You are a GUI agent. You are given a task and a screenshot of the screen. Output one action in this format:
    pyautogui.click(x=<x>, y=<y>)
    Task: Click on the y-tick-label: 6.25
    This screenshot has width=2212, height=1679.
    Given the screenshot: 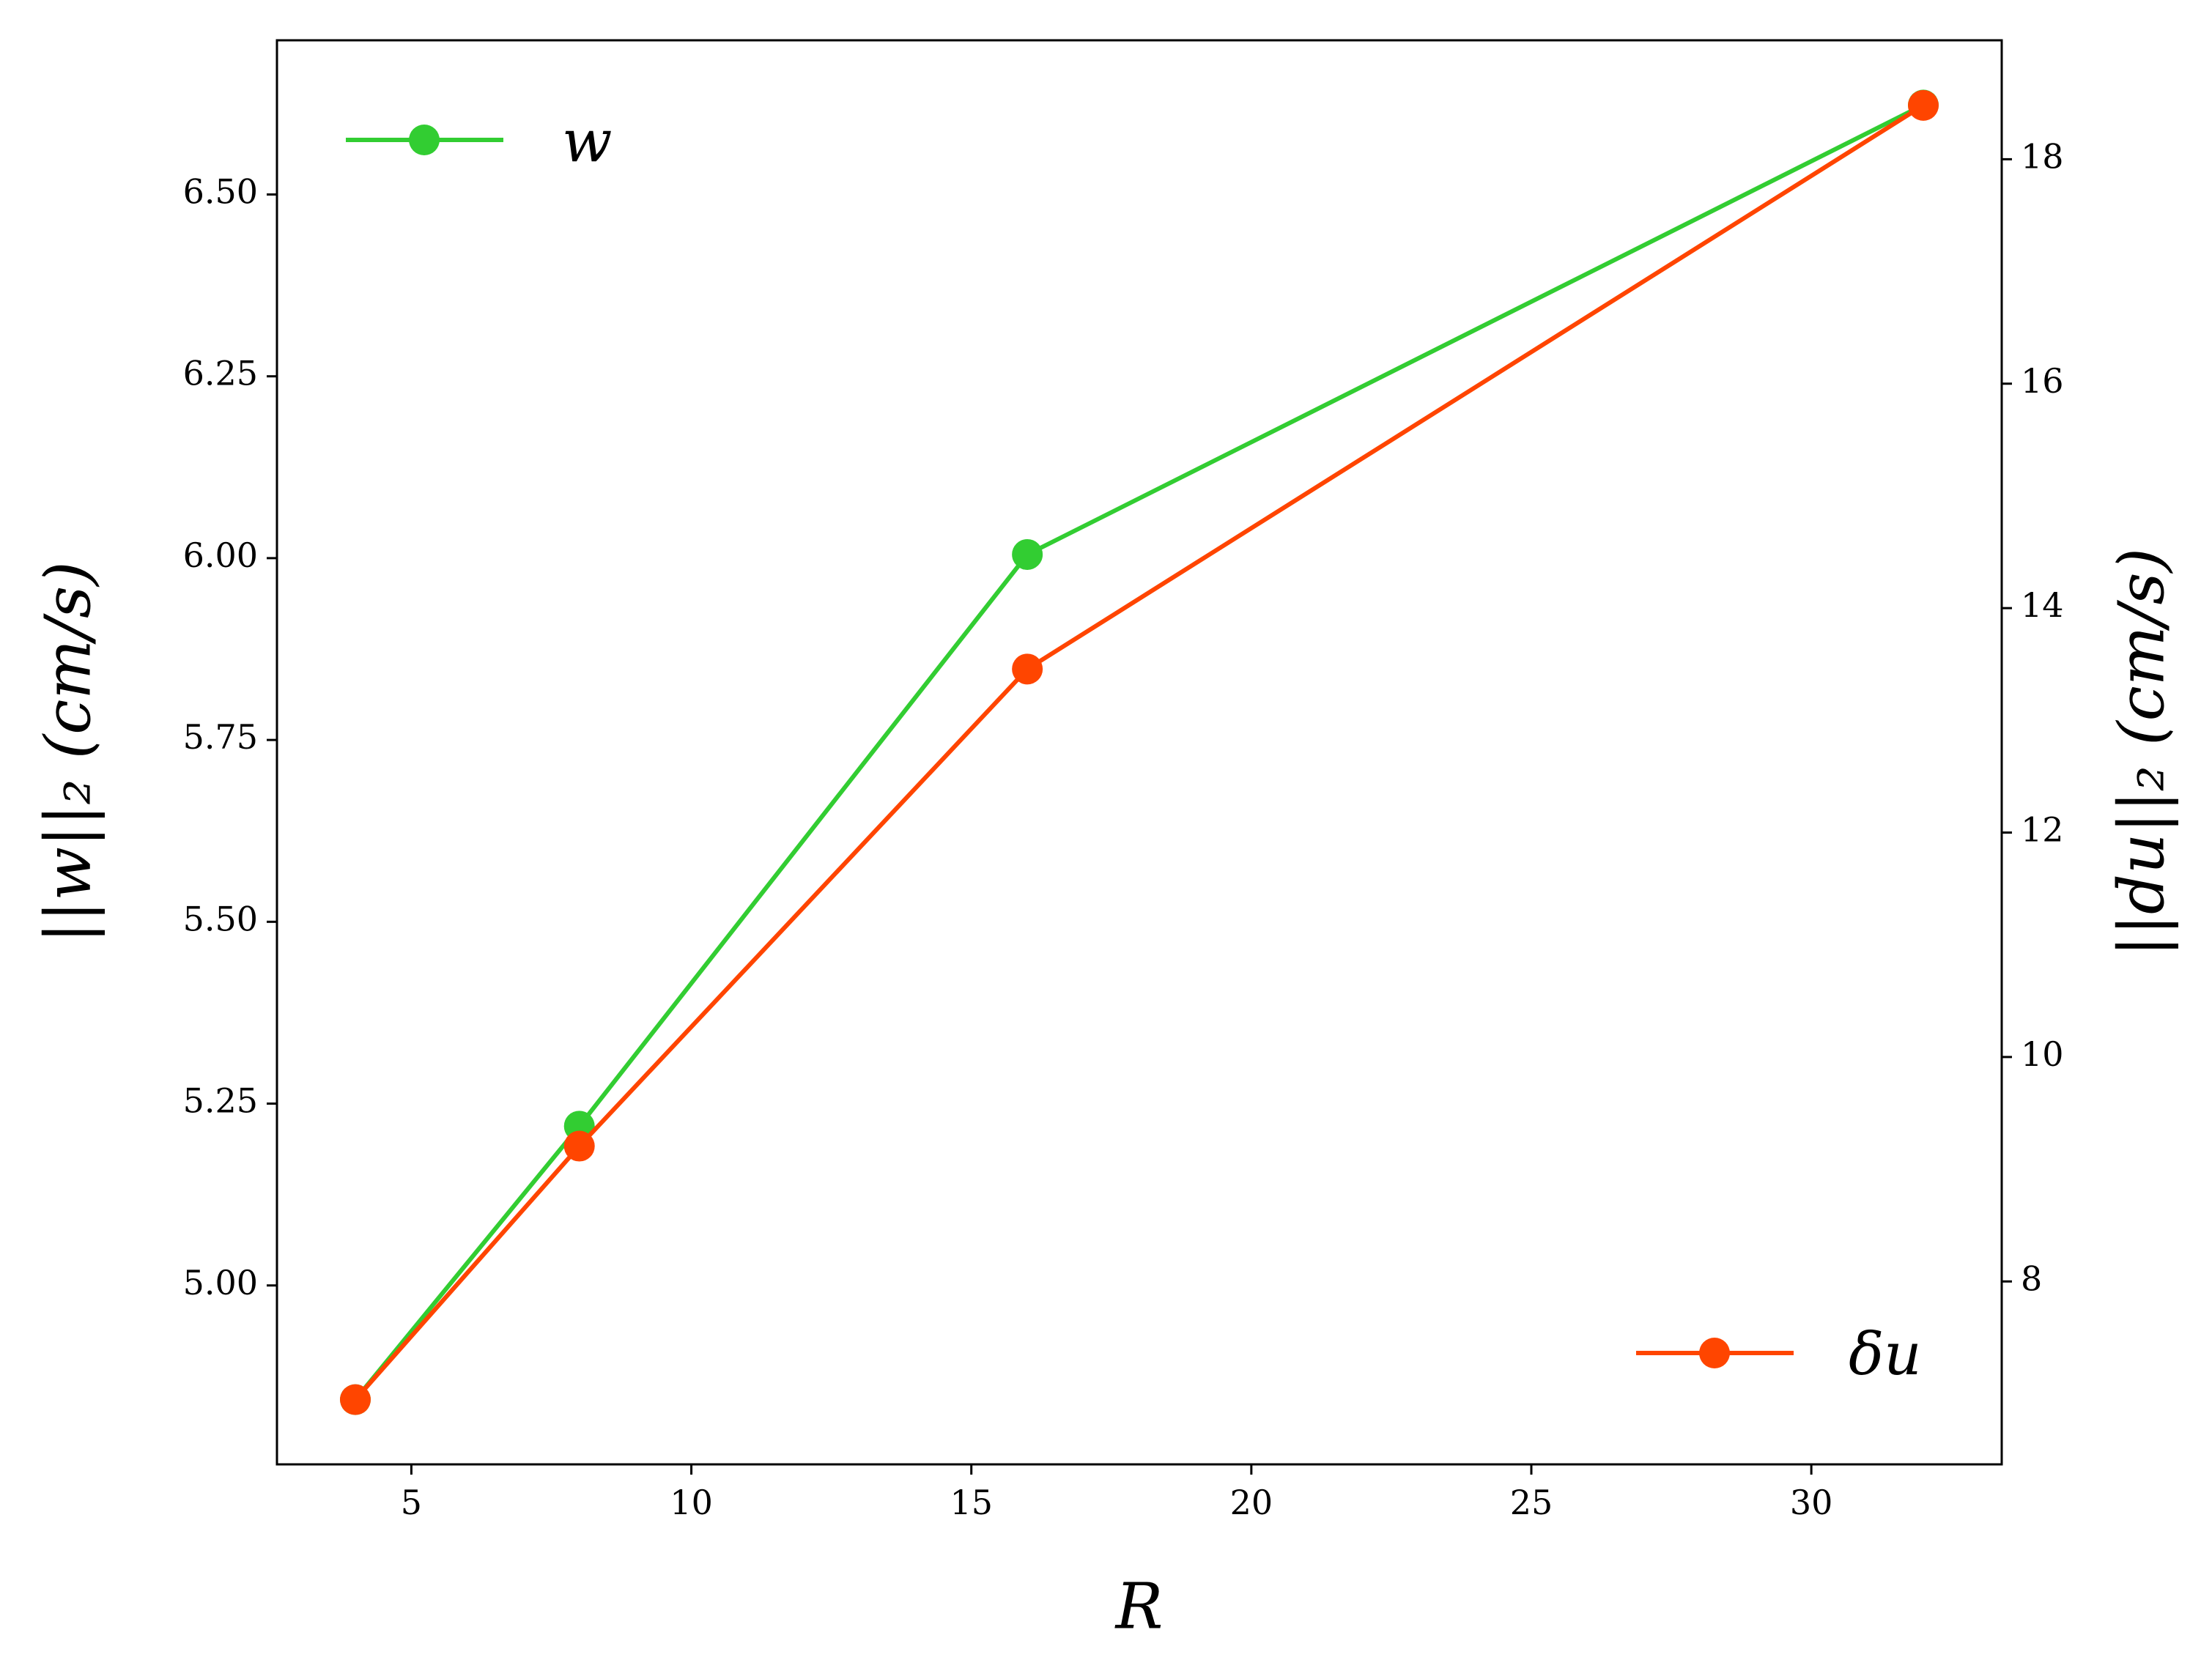 What is the action you would take?
    pyautogui.click(x=221, y=373)
    